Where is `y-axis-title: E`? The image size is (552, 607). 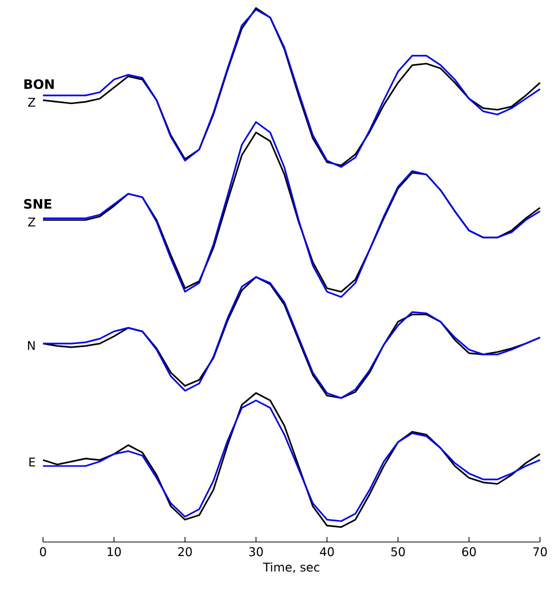
y-axis-title: E is located at coordinates (33, 462).